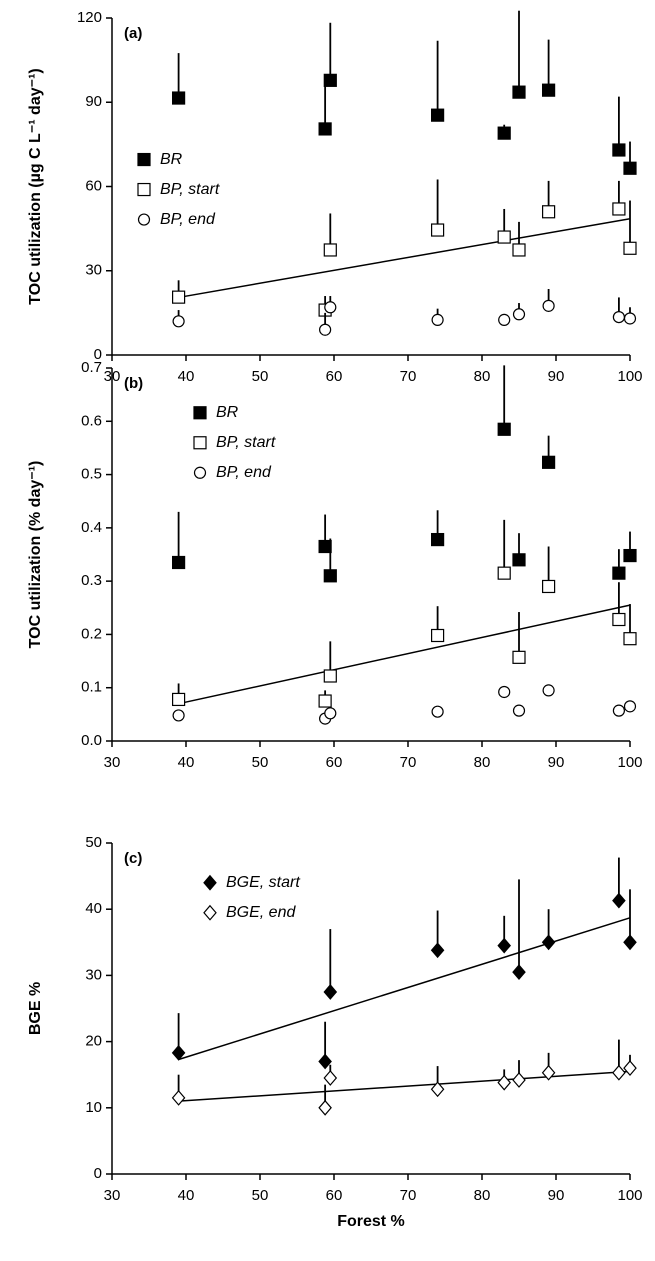 This screenshot has width=655, height=1261. I want to click on y-tick-label: 90, so click(93, 101).